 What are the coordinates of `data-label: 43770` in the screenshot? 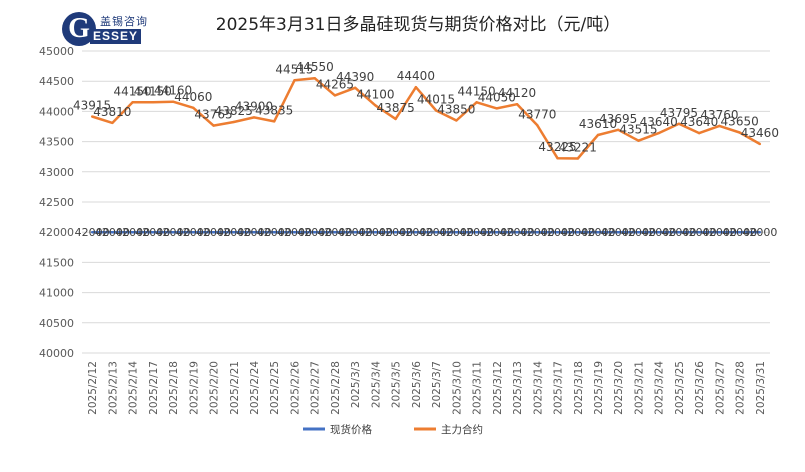 It's located at (537, 114).